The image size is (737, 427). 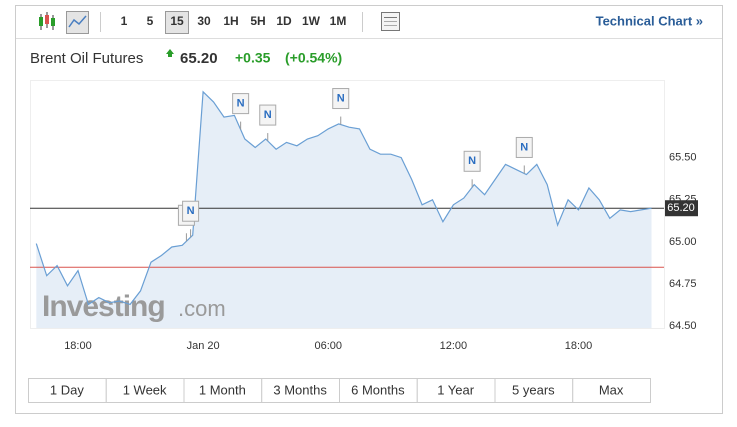 I want to click on interval-button: 5, so click(x=150, y=21).